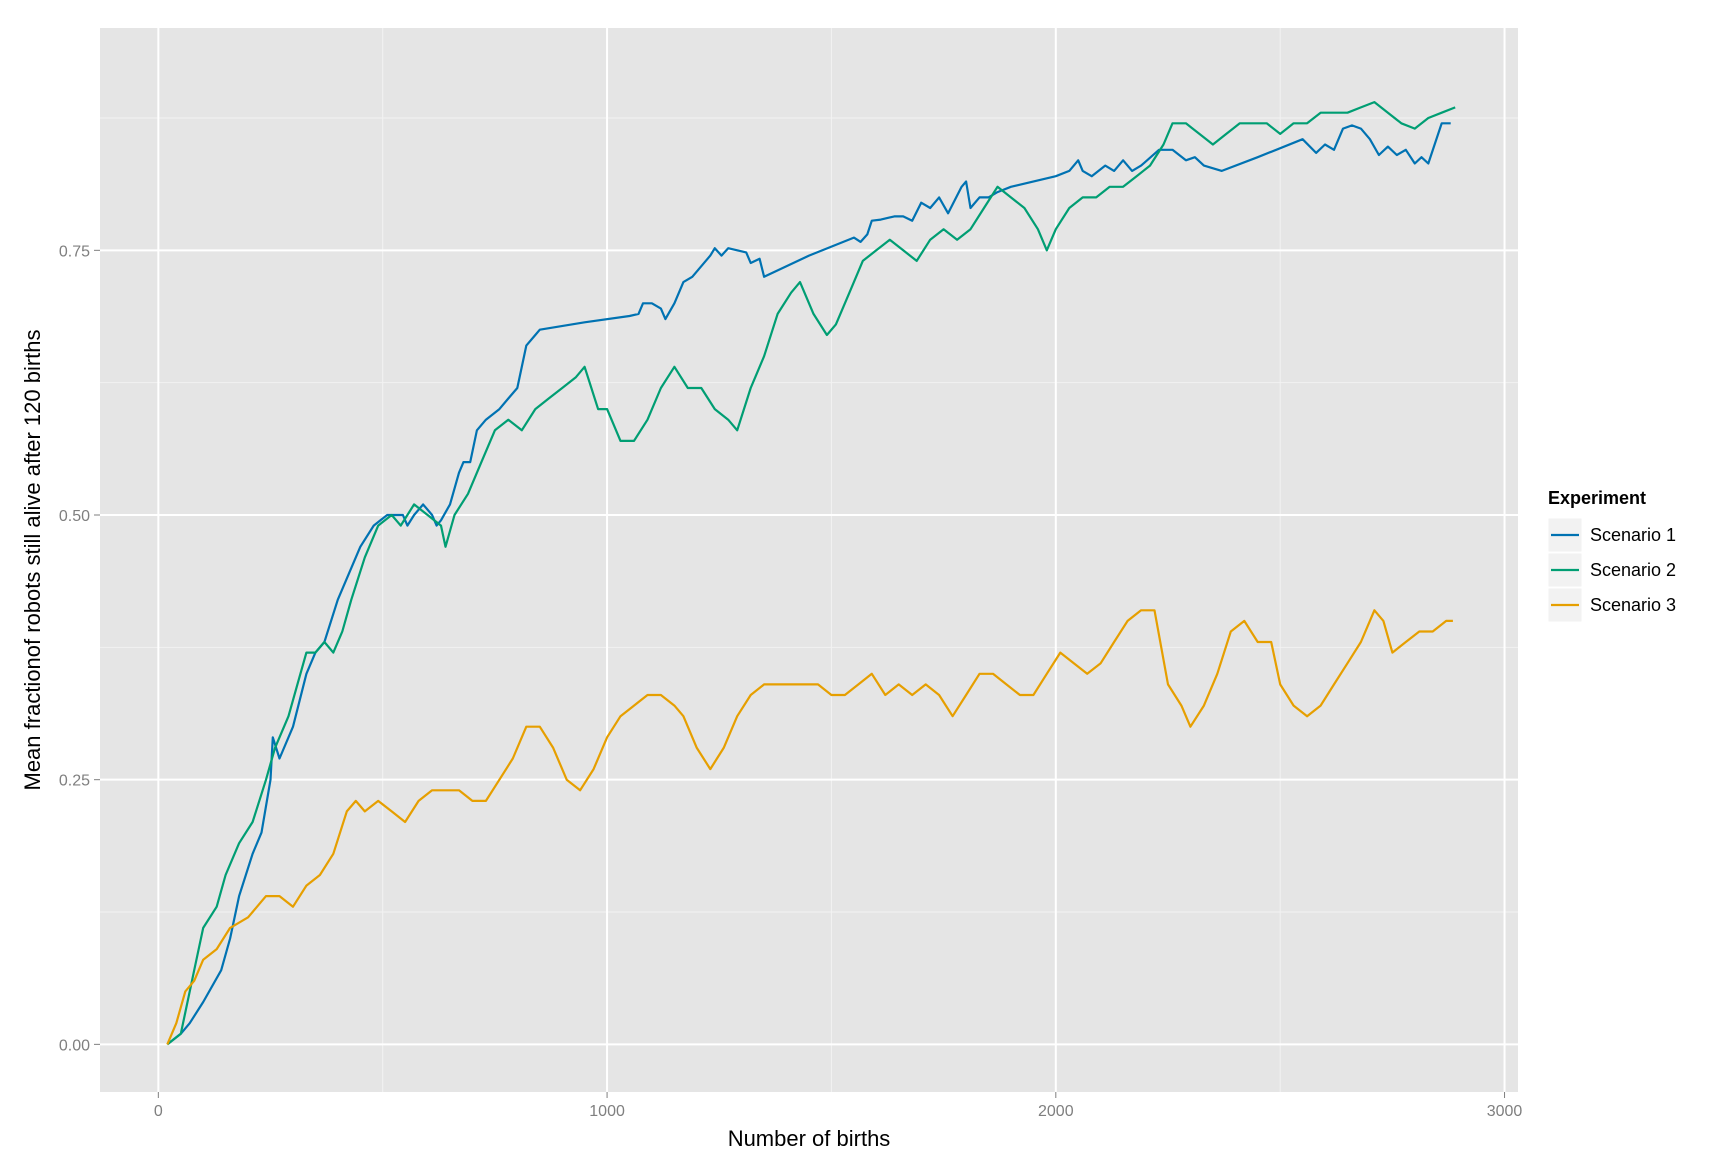 This screenshot has width=1720, height=1152. I want to click on y-axis: 0.00 0.25 0.50 0.75, so click(79, 648).